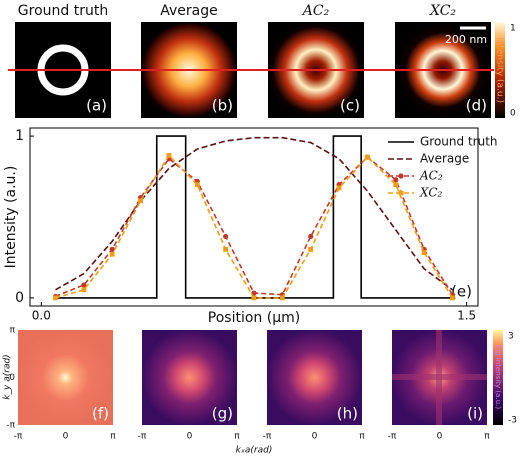 The height and width of the screenshot is (459, 520). Describe the element at coordinates (254, 318) in the screenshot. I see `x-axis-label: Position (μm)` at that location.